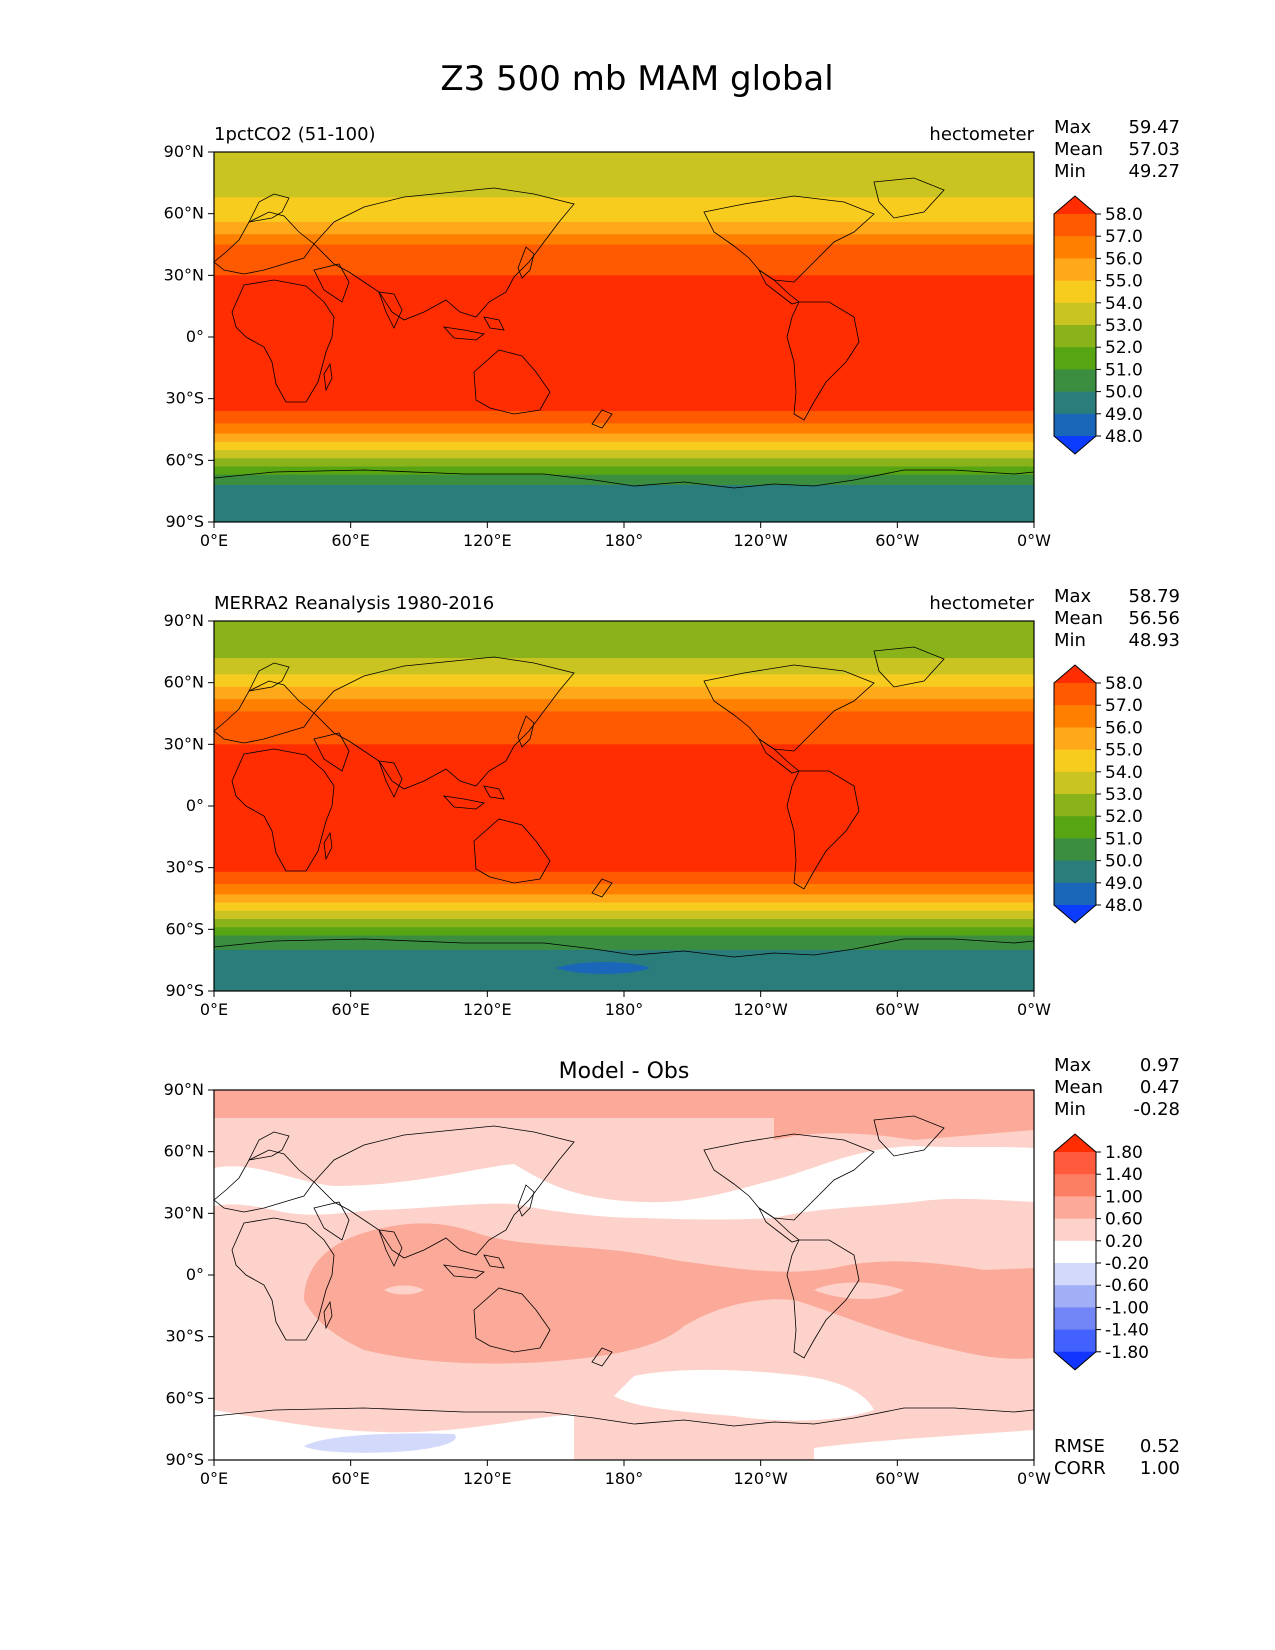 This screenshot has width=1275, height=1650. I want to click on colorbar-label: -0.60, so click(1127, 1286).